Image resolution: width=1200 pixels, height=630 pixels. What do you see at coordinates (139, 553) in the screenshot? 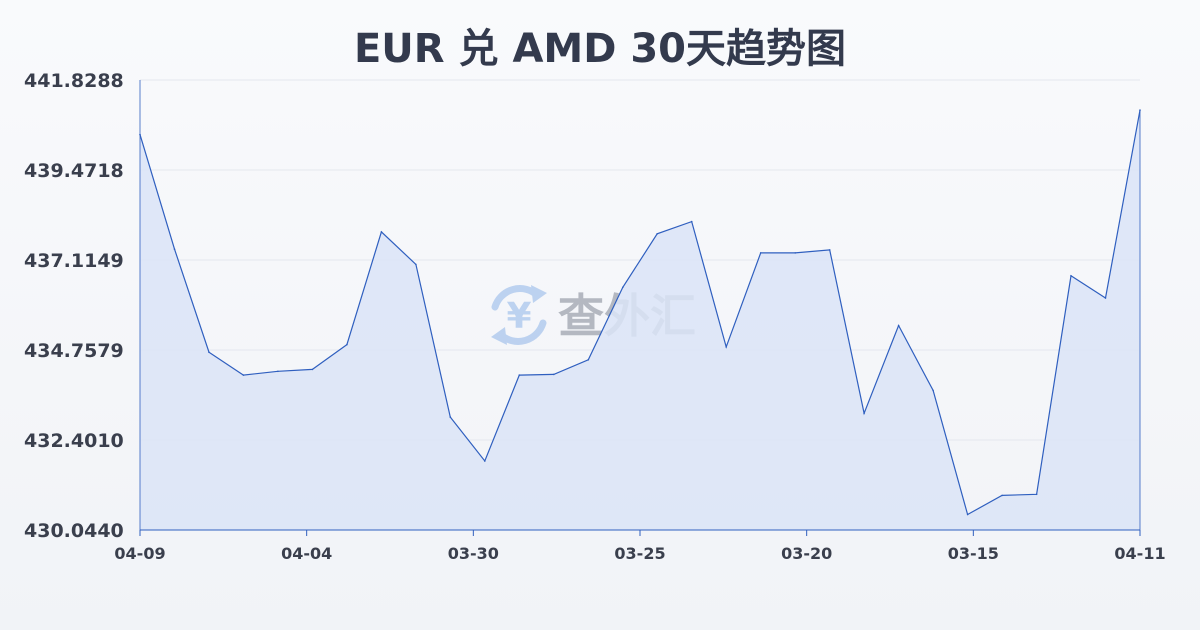
I see `x-tick-label: 04-09` at bounding box center [139, 553].